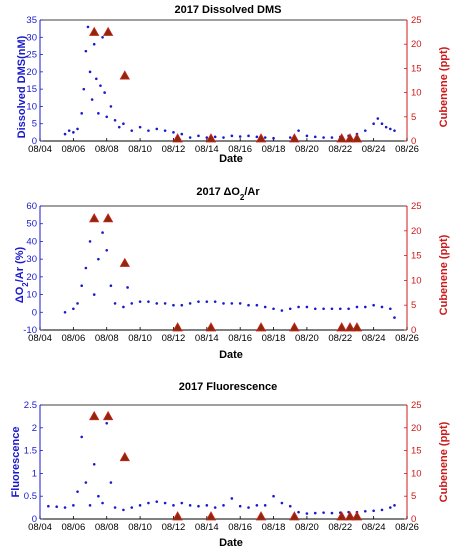 This screenshot has height=550, width=453. Describe the element at coordinates (413, 496) in the screenshot. I see `y2-tick-label: 5` at that location.